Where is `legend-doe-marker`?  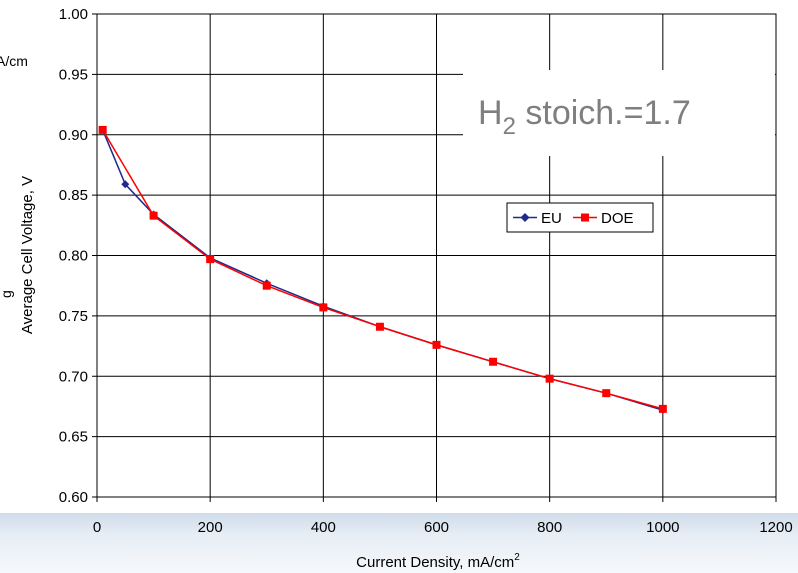 legend-doe-marker is located at coordinates (585, 217).